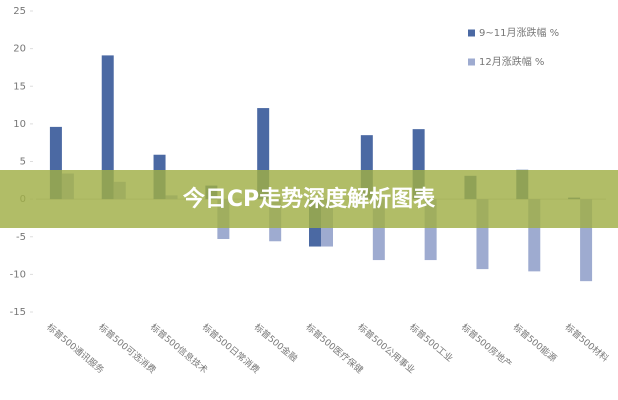  Describe the element at coordinates (519, 32) in the screenshot. I see `legend-label: 9~11月涨跌幅 %` at that location.